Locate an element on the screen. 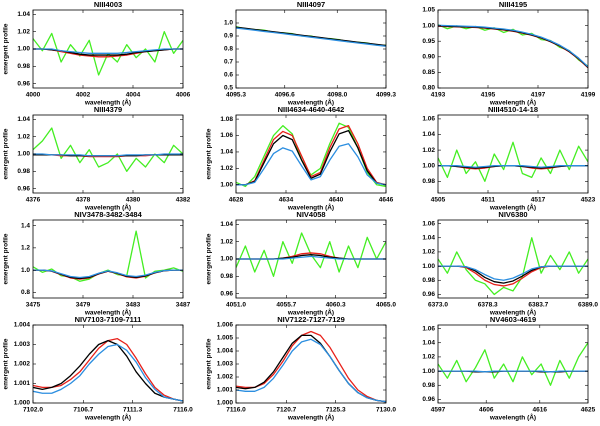 The width and height of the screenshot is (600, 426). x-tick-label: 3483 is located at coordinates (133, 305).